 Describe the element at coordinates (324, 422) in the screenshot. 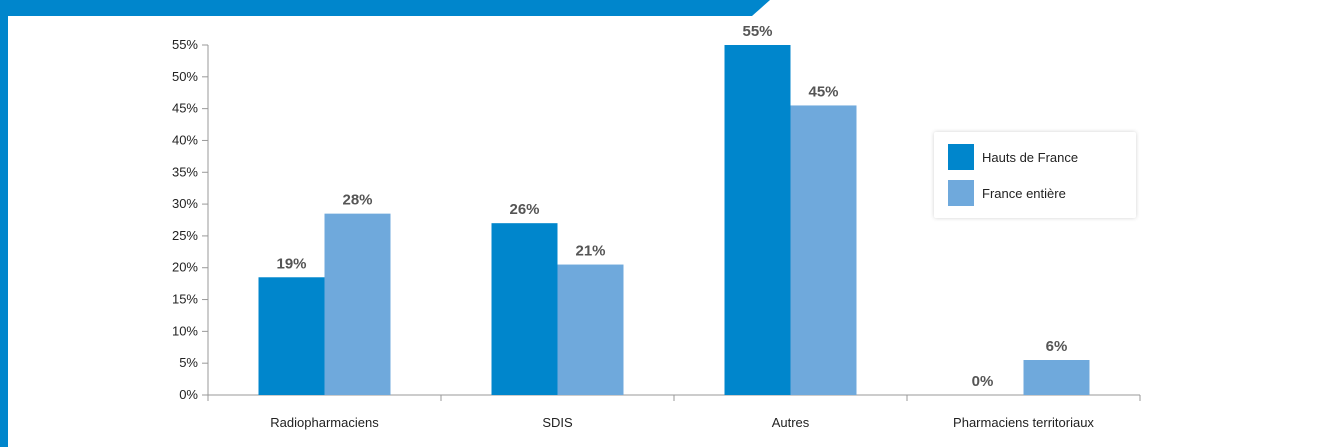

I see `x-category-label: Radiopharmaciens` at that location.